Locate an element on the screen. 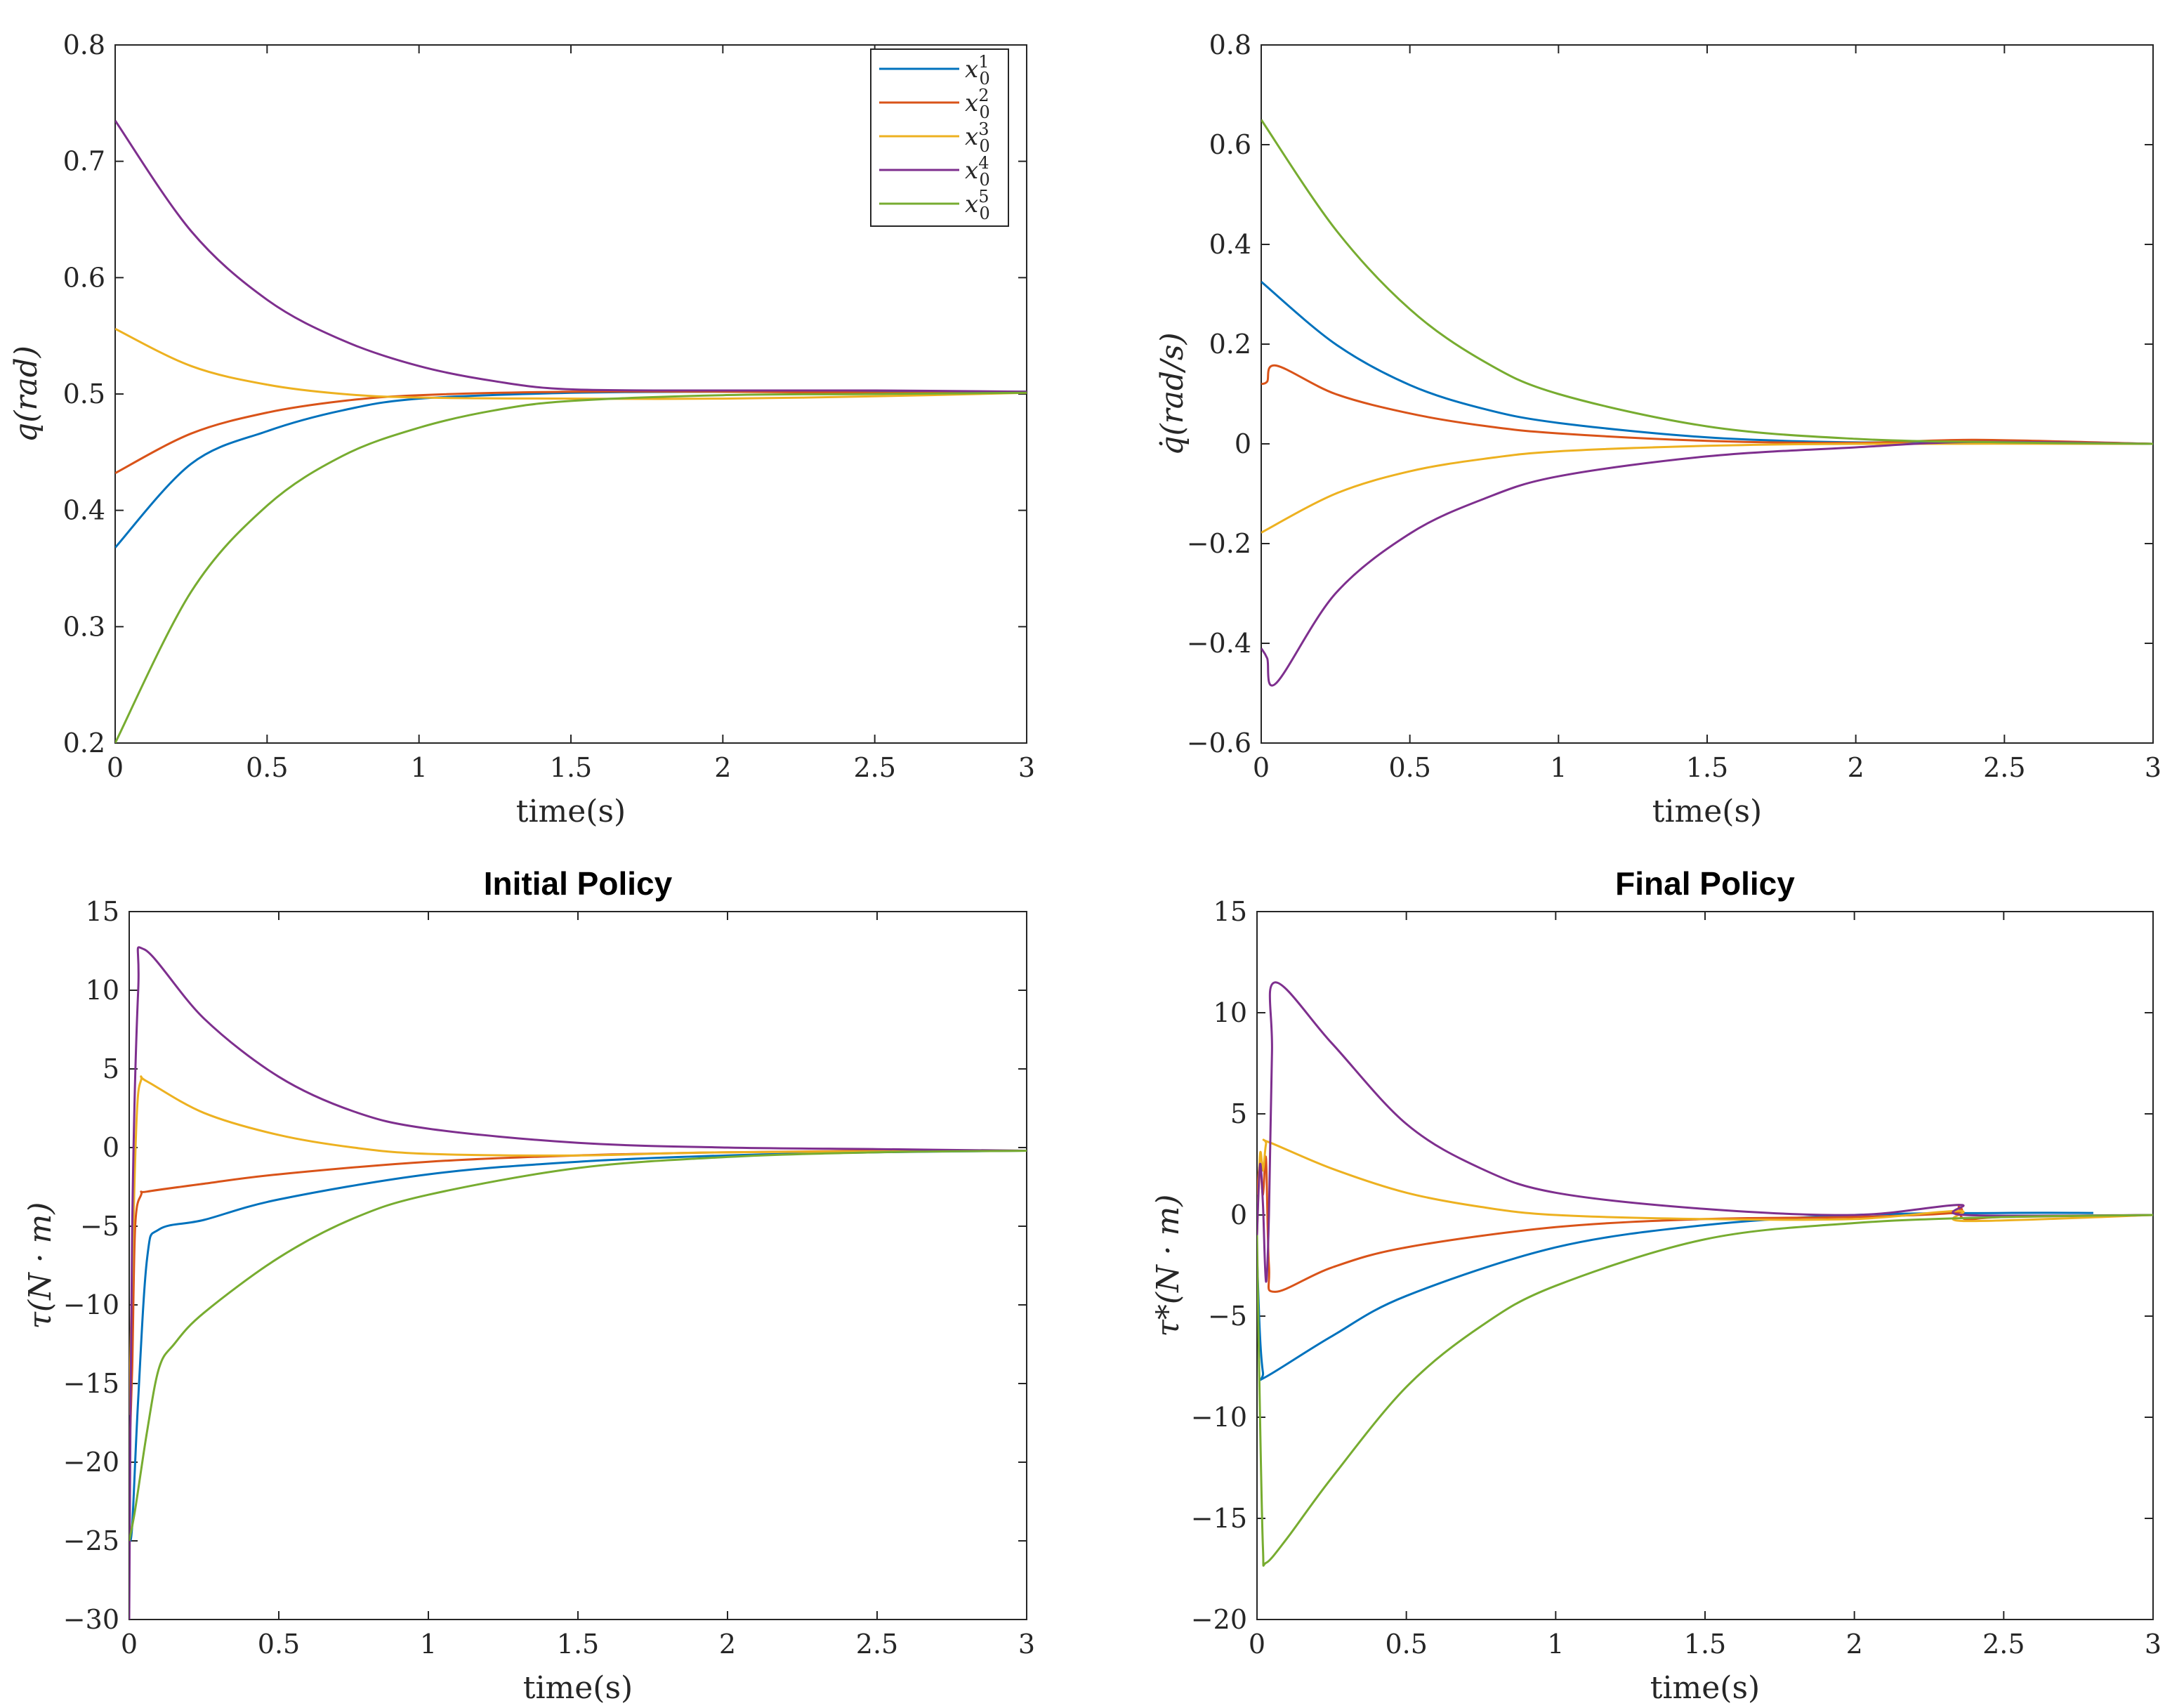 The height and width of the screenshot is (1708, 2165). y-tick-label: −0.4 is located at coordinates (1219, 643).